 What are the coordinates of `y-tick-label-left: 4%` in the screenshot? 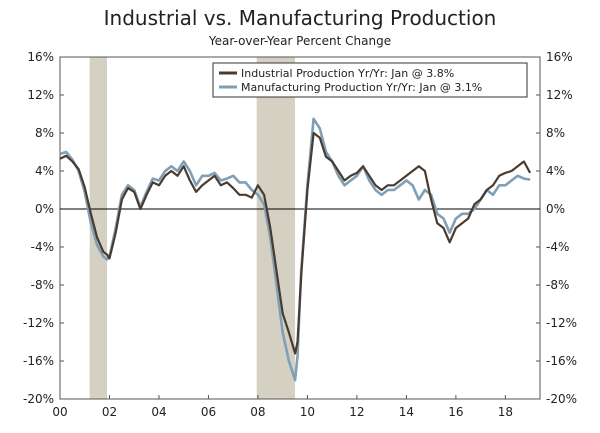 It's located at (44, 171).